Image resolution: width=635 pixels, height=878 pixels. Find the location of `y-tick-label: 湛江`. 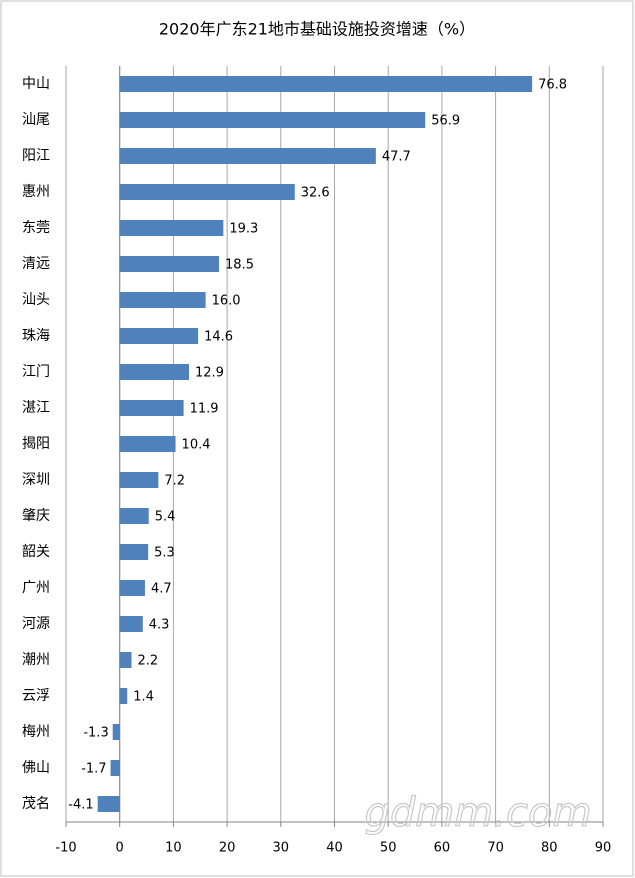

y-tick-label: 湛江 is located at coordinates (36, 408).